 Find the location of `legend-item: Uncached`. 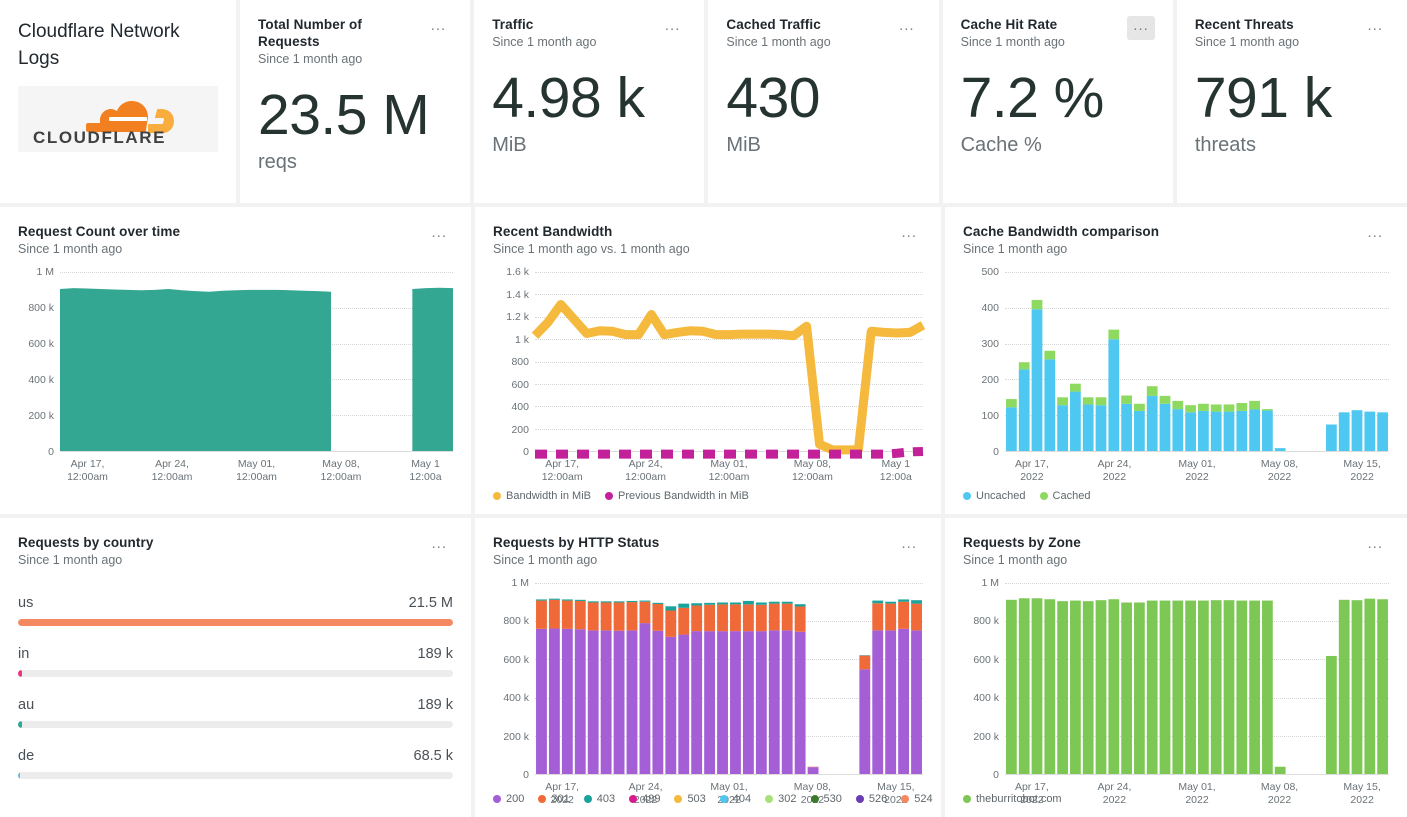

legend-item: Uncached is located at coordinates (994, 496).